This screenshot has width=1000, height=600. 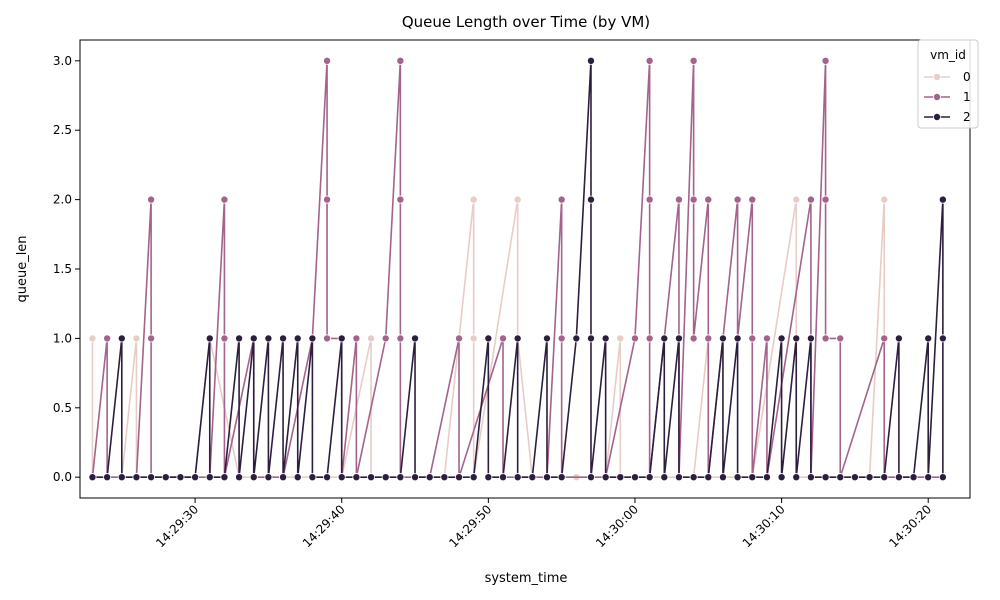 I want to click on x-tick-label: 14:30:10, so click(x=764, y=526).